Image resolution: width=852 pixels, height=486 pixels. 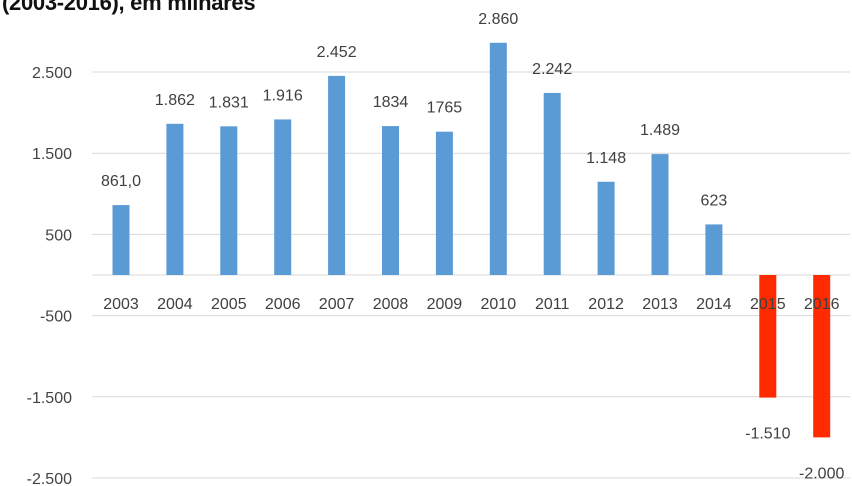 I want to click on bar-2008, so click(x=390, y=201).